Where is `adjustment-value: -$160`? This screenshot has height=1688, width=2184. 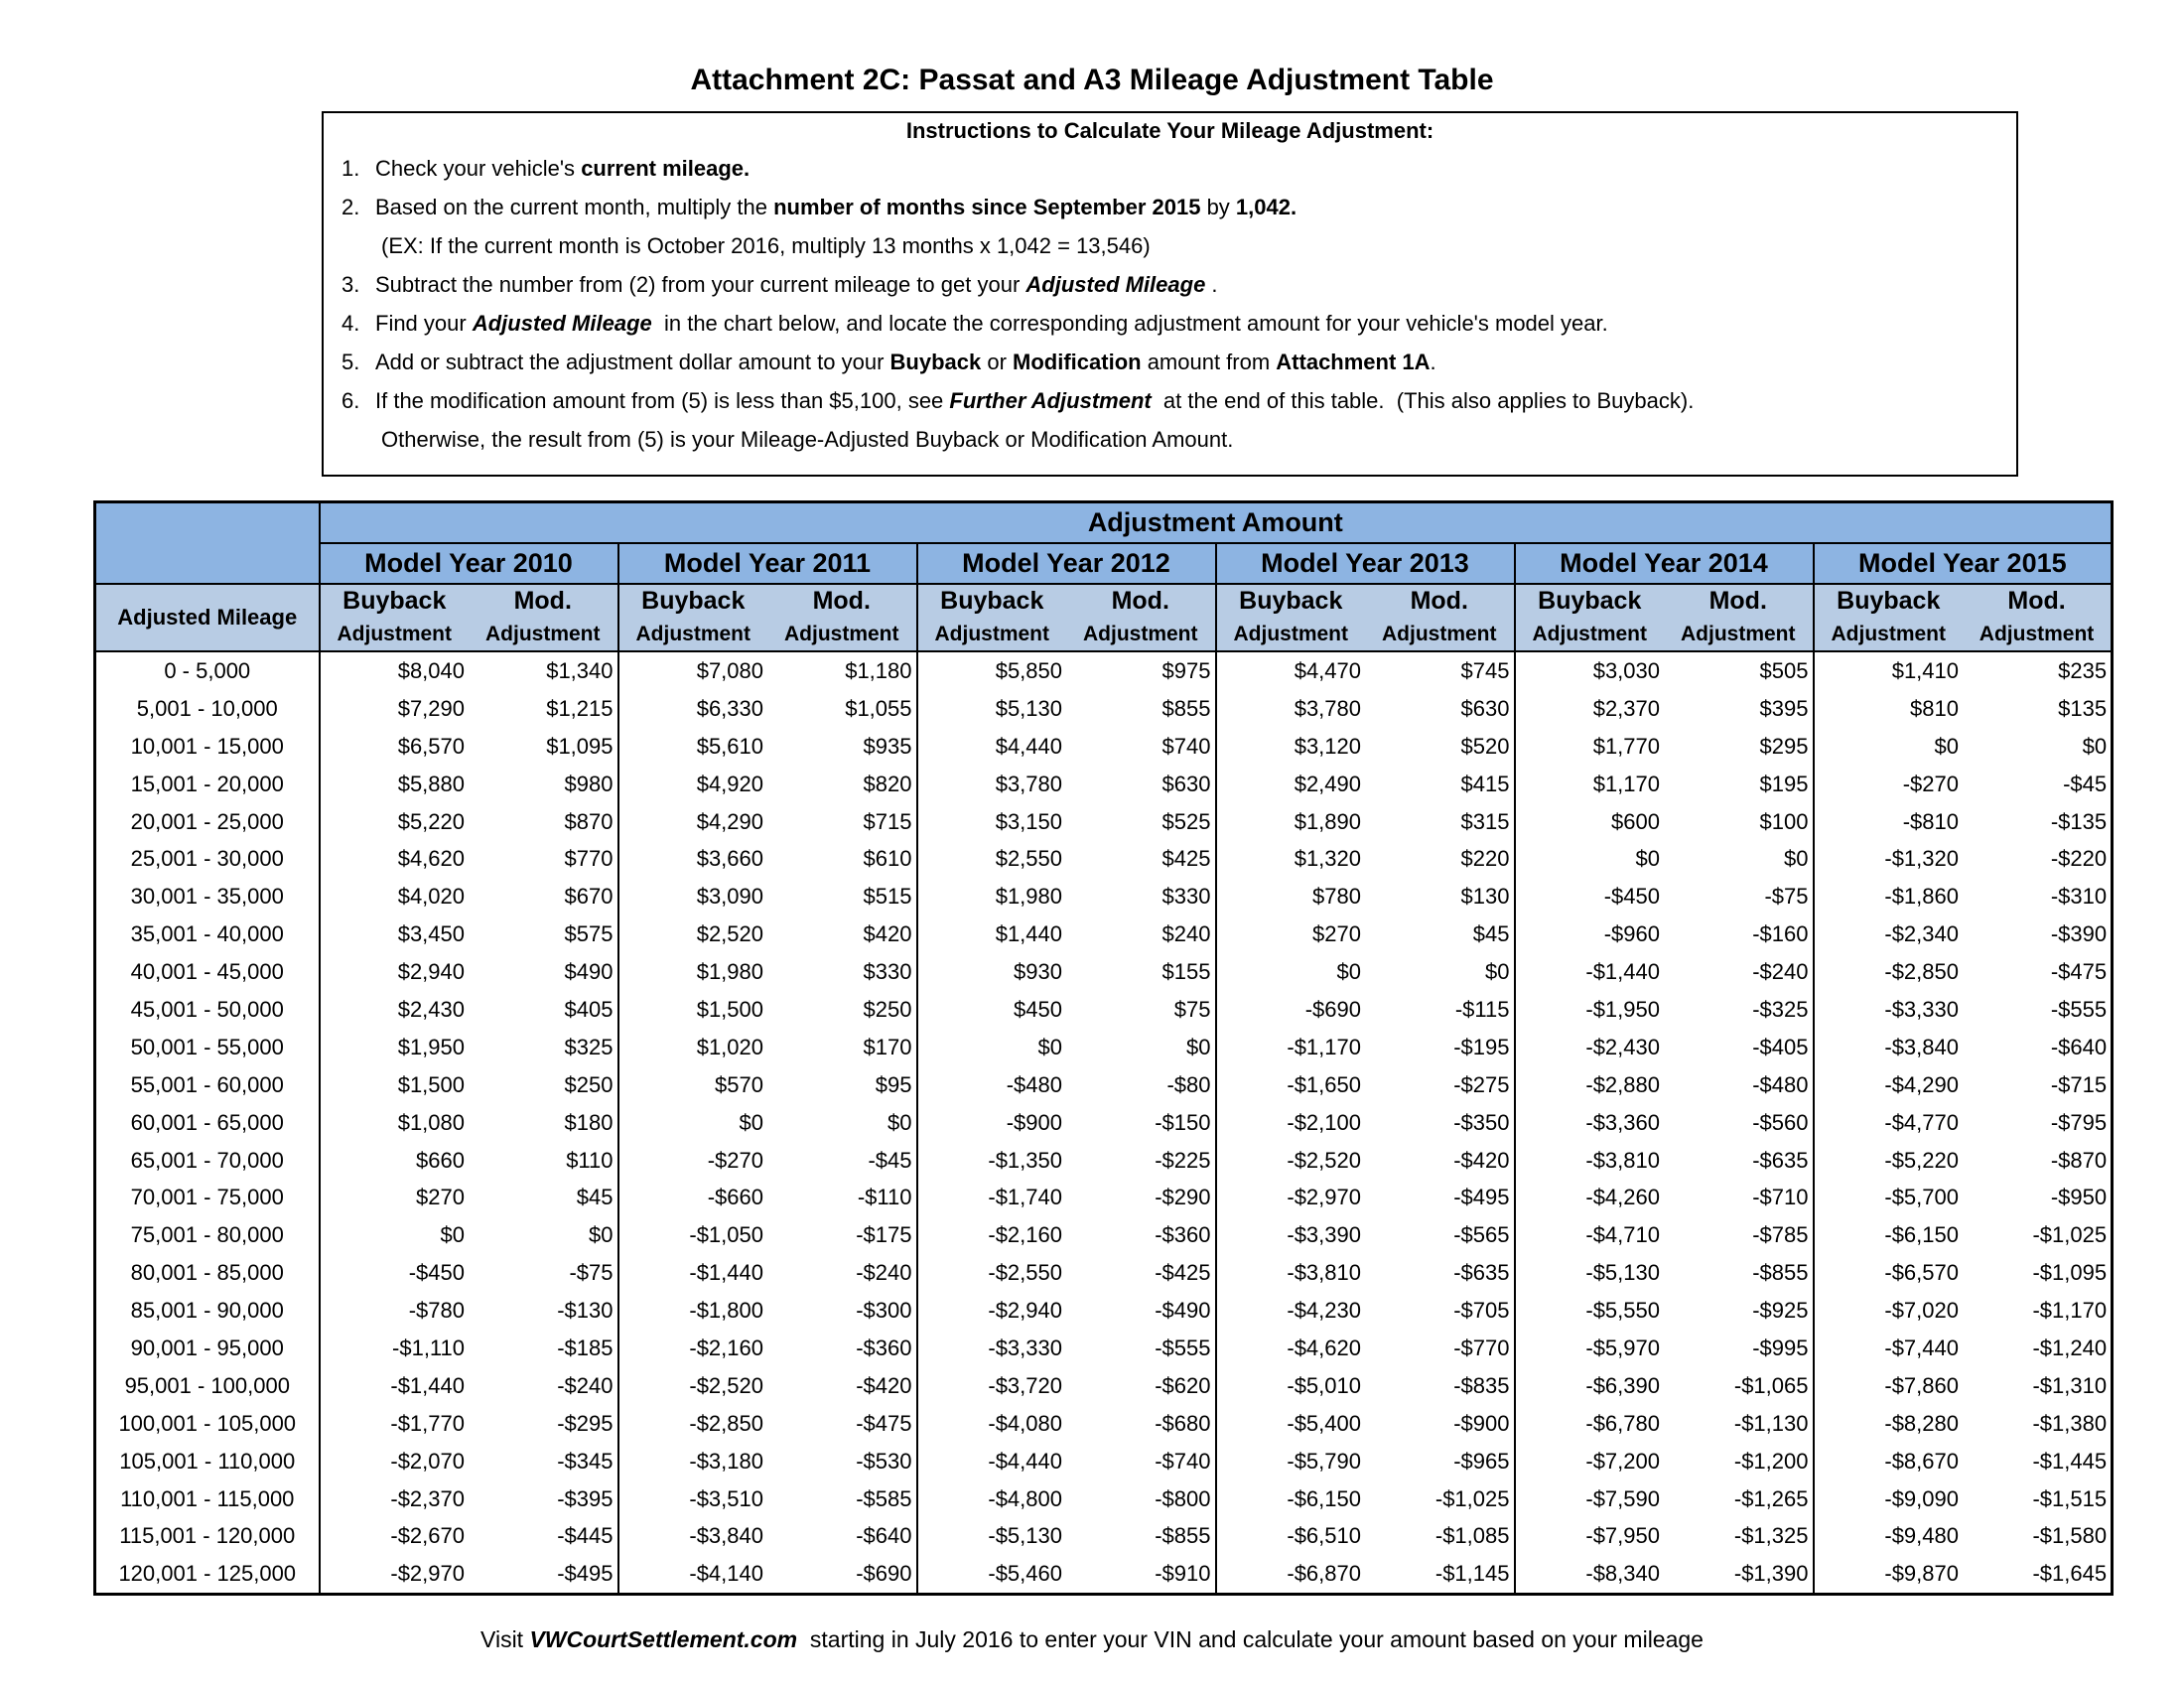 adjustment-value: -$160 is located at coordinates (1739, 934).